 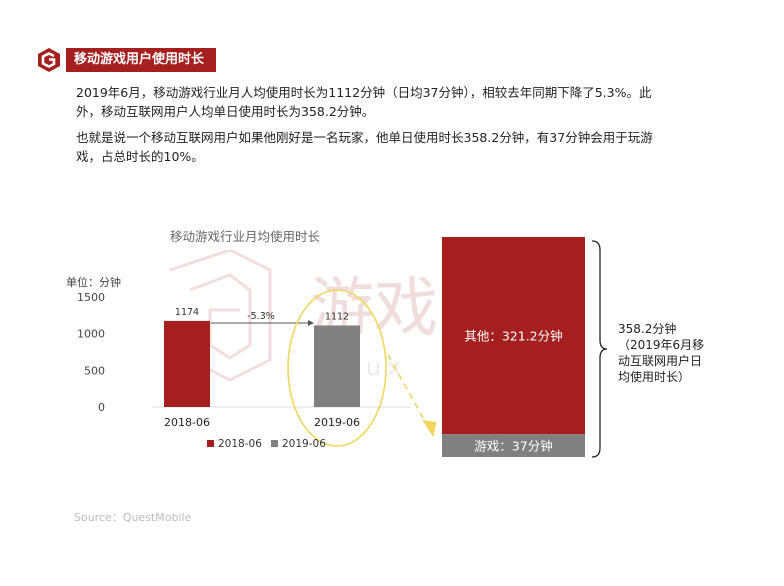 What do you see at coordinates (409, 392) in the screenshot?
I see `highlight-arrow-line` at bounding box center [409, 392].